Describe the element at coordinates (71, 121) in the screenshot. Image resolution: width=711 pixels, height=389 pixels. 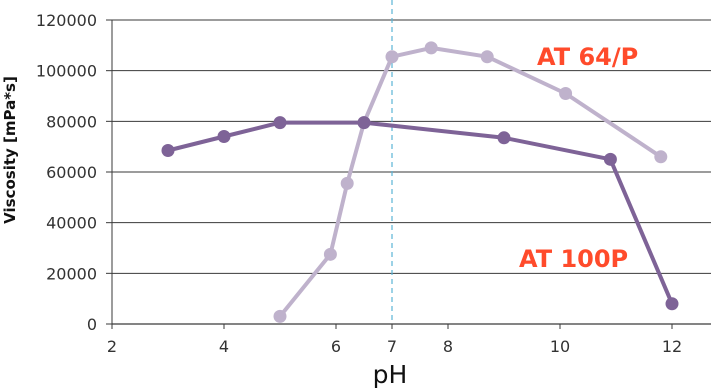
I see `y-tick-label-4: 80000` at that location.